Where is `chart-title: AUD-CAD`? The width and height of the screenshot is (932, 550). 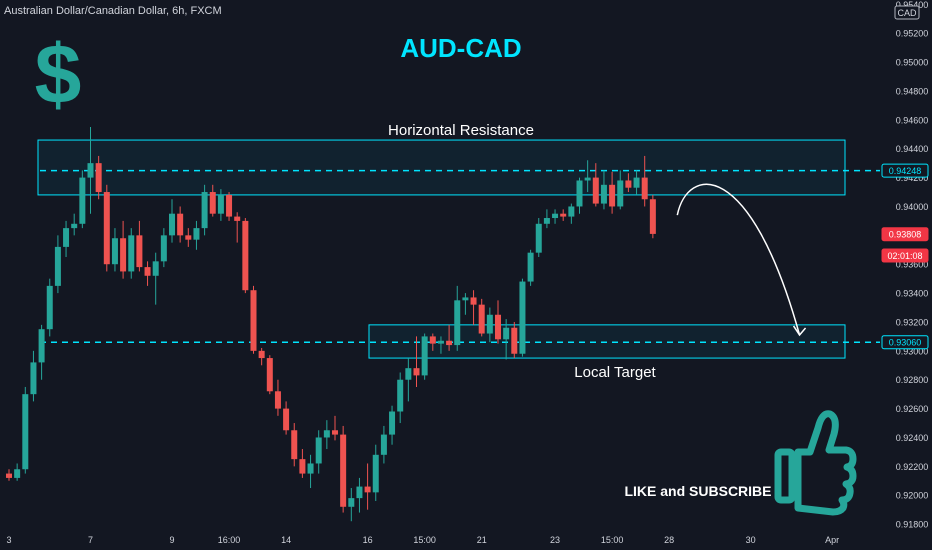 chart-title: AUD-CAD is located at coordinates (460, 48).